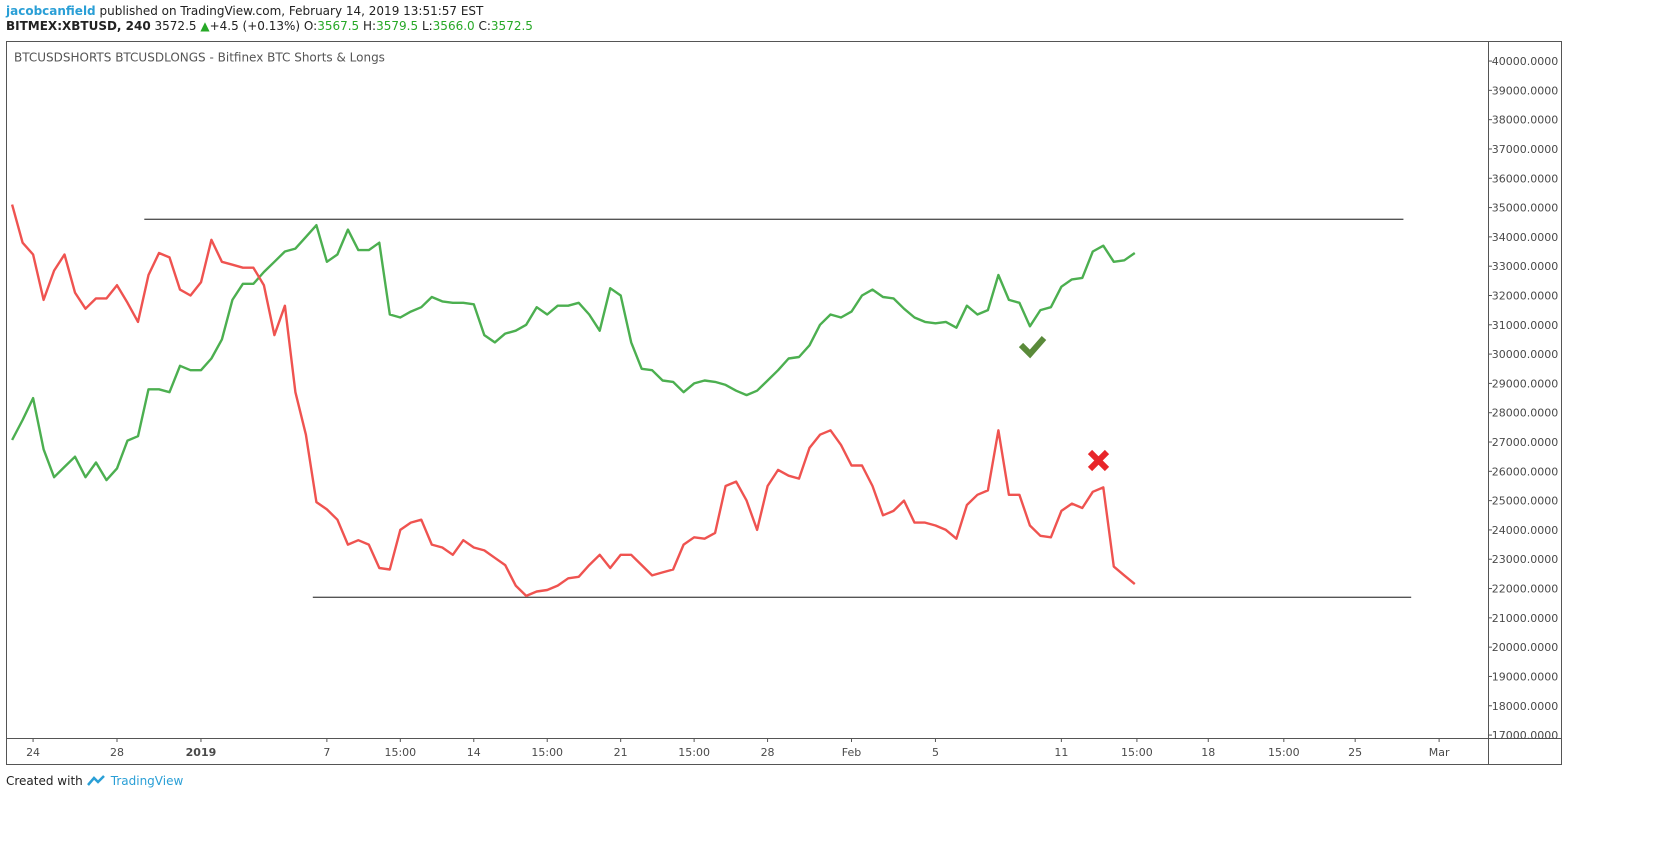 The width and height of the screenshot is (1653, 842). I want to click on brand: TradingView, so click(147, 781).